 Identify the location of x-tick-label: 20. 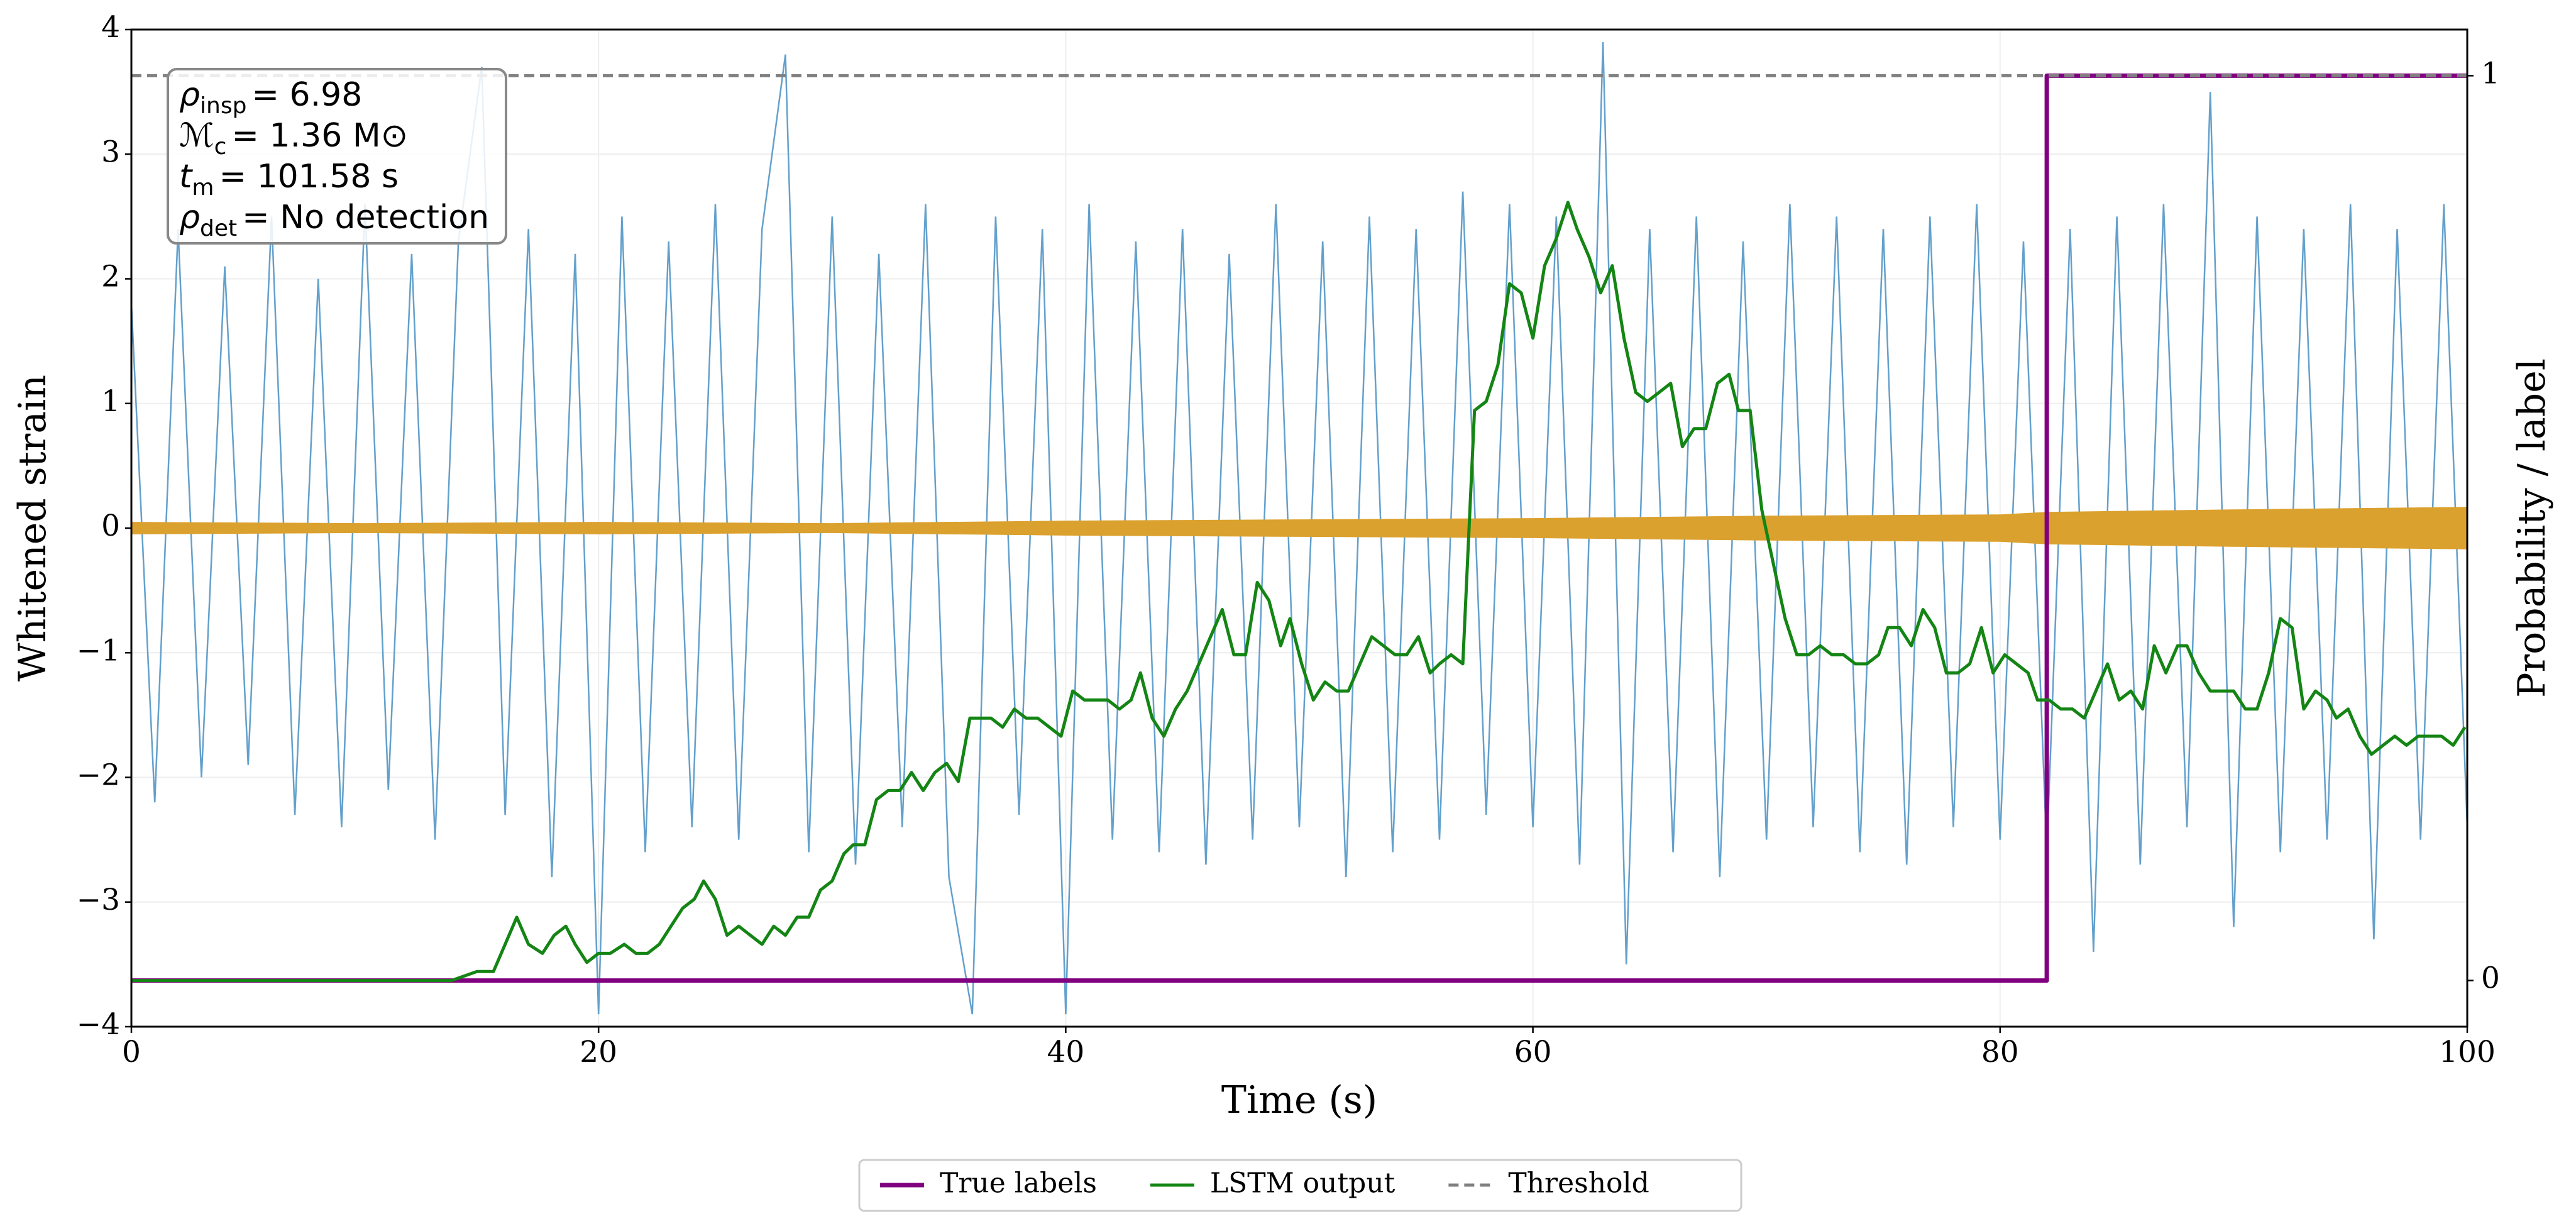
(598, 1052).